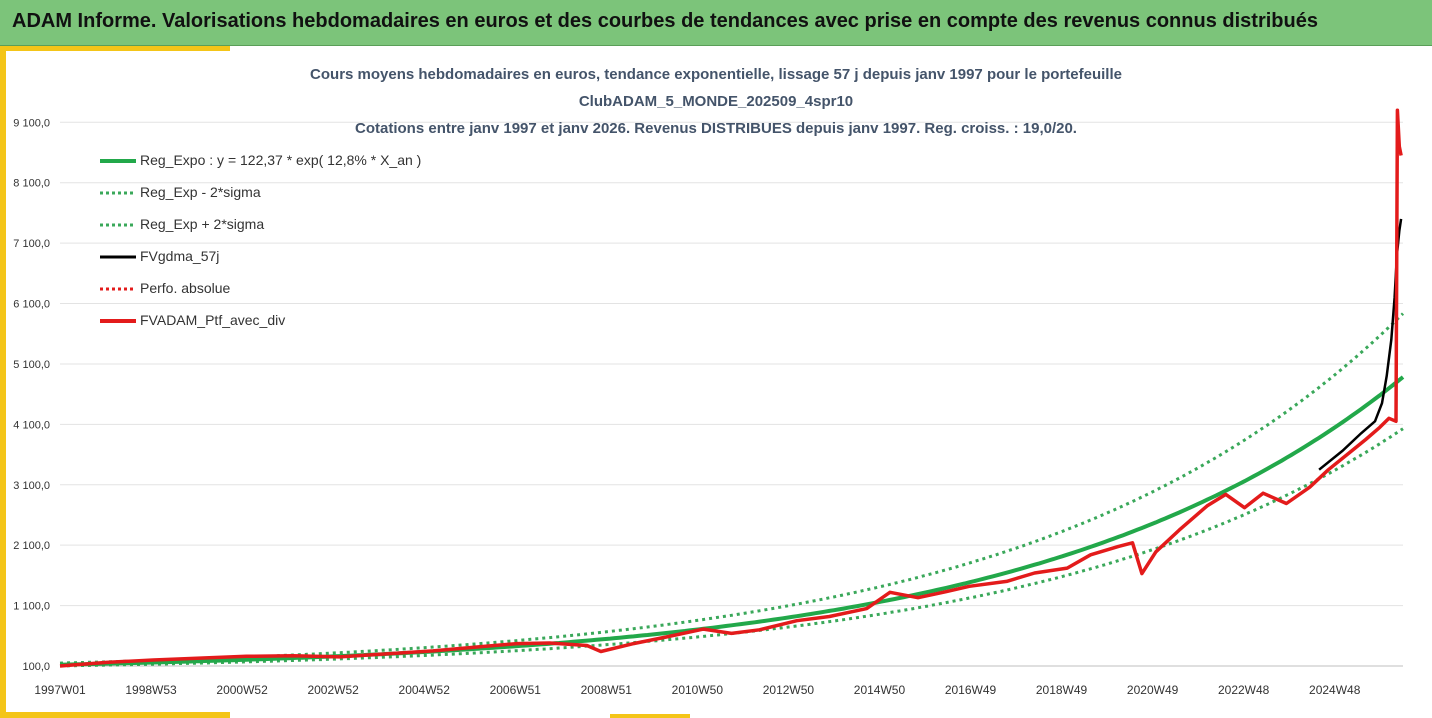 This screenshot has width=1432, height=718. What do you see at coordinates (202, 224) in the screenshot?
I see `legend-label-sigma-high: Reg_Exp + 2*sigma` at bounding box center [202, 224].